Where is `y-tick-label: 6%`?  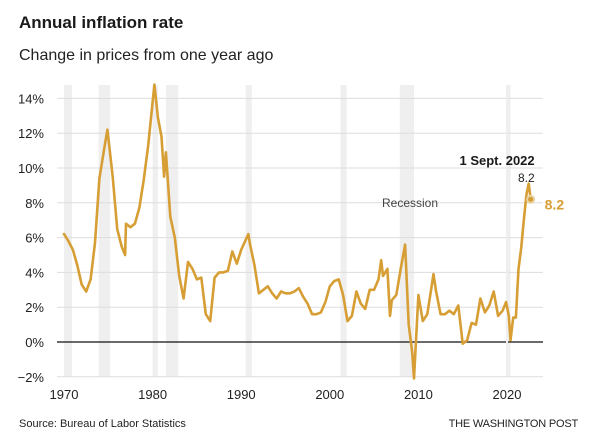 y-tick-label: 6% is located at coordinates (34, 238).